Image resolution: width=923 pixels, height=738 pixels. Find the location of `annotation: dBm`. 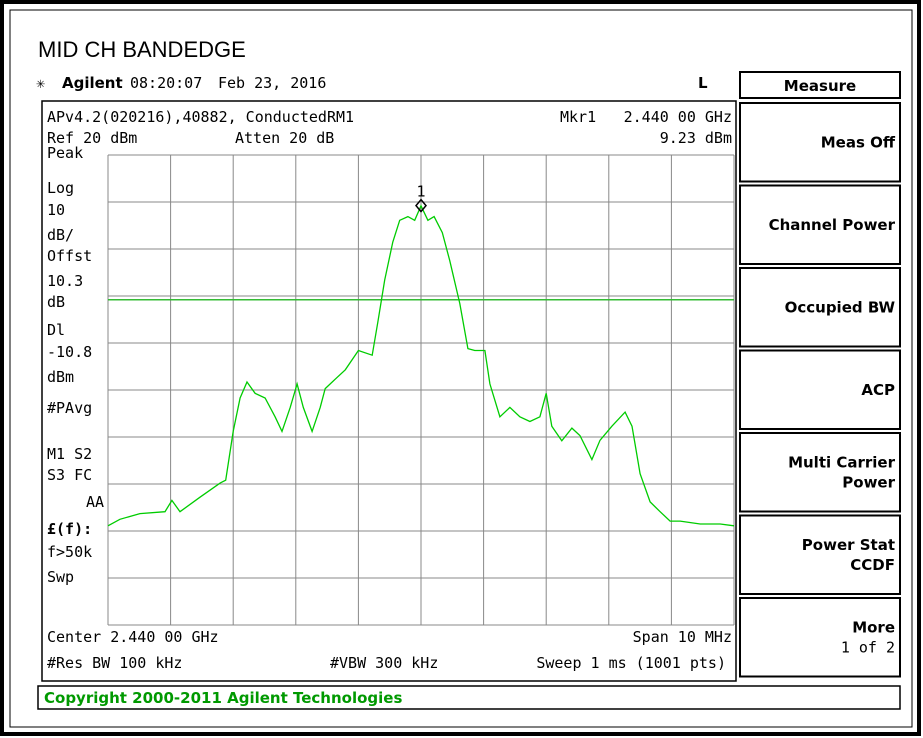

annotation: dBm is located at coordinates (60, 377).